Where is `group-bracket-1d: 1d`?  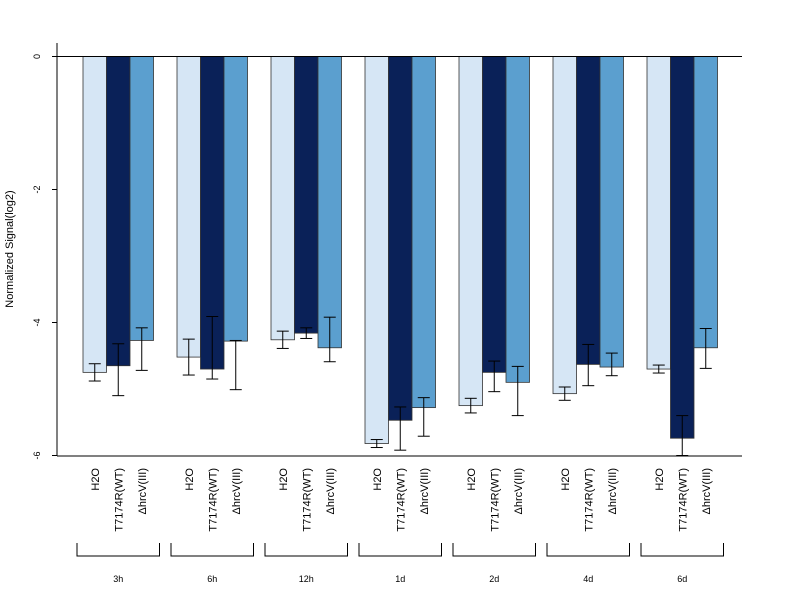 group-bracket-1d: 1d is located at coordinates (400, 563).